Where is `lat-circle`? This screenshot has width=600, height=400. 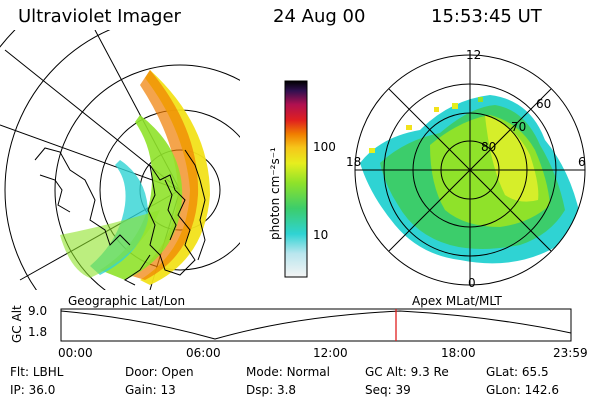
lat-circle is located at coordinates (57, 160).